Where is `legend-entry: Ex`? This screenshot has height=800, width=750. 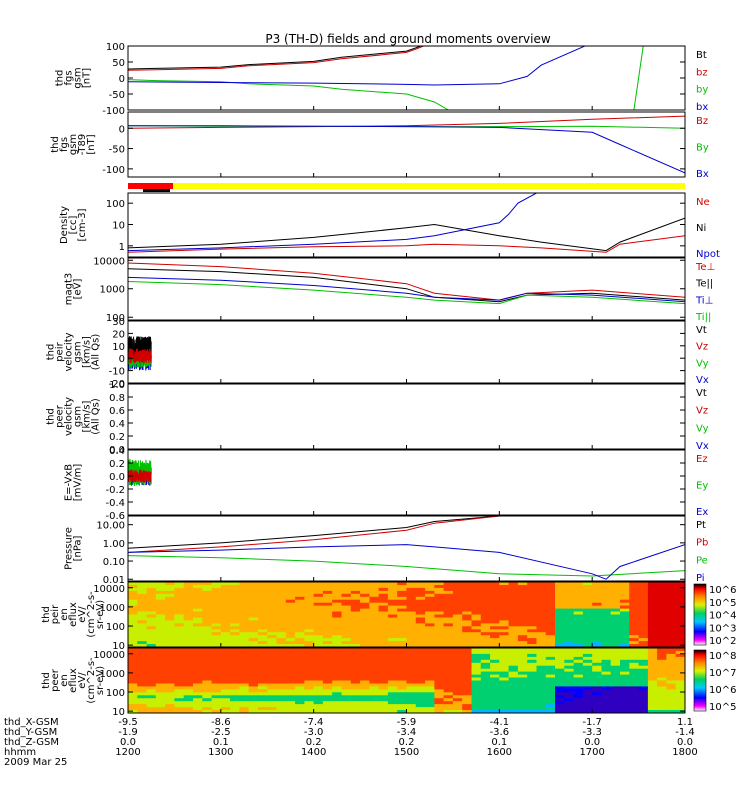 legend-entry: Ex is located at coordinates (702, 512).